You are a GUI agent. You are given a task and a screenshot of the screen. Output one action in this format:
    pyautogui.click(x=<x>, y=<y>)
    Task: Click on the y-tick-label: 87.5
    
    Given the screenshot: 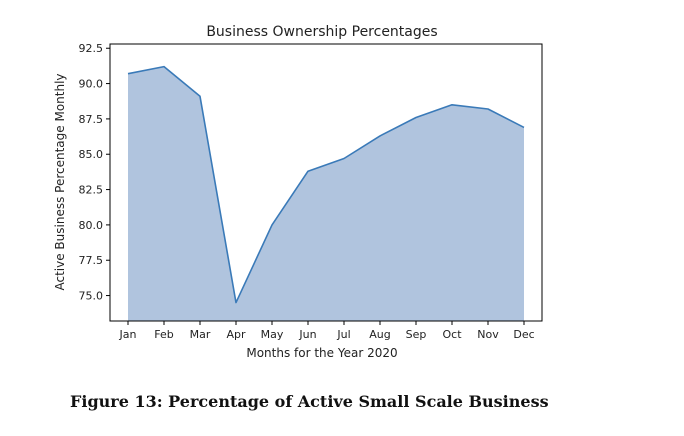 What is the action you would take?
    pyautogui.click(x=91, y=119)
    